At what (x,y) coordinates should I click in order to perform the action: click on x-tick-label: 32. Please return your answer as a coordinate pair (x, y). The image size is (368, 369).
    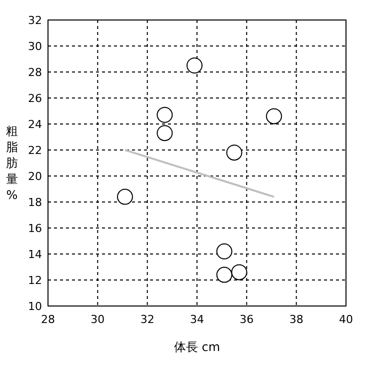
    Looking at the image, I should click on (147, 319).